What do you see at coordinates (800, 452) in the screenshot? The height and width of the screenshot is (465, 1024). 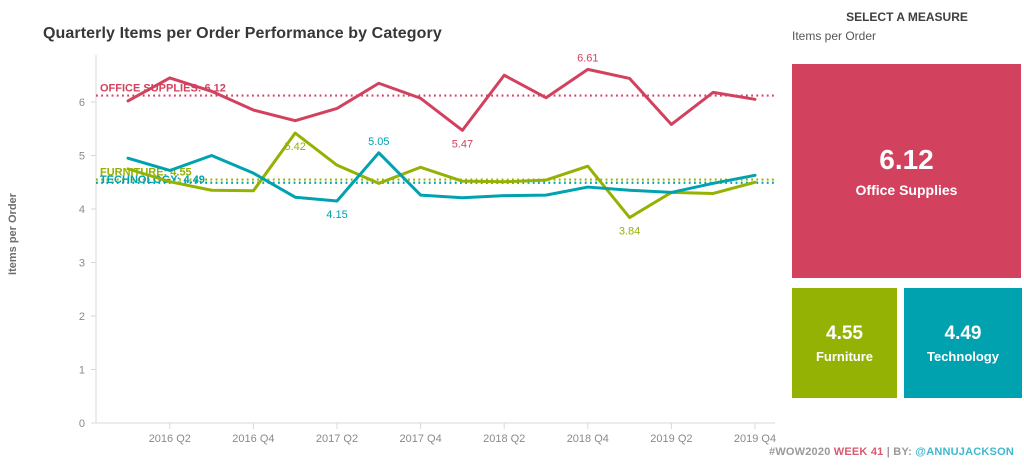 I see `footer-hashtag: #WOW2020` at bounding box center [800, 452].